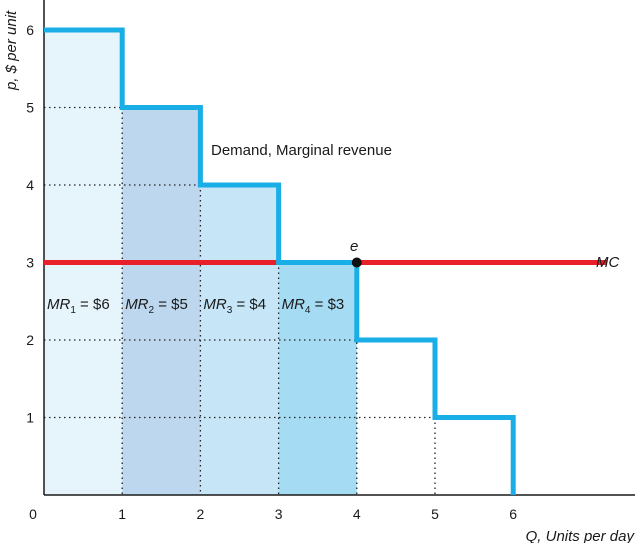  I want to click on y-tick-3: 3, so click(30, 263).